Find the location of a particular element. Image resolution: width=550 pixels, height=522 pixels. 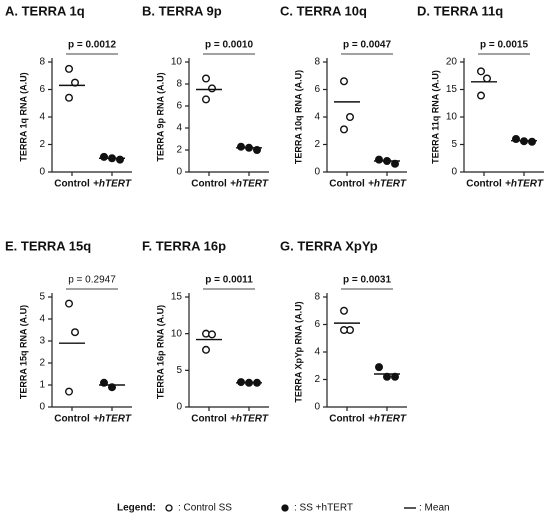

p-value: p = 0.0011 is located at coordinates (229, 280).